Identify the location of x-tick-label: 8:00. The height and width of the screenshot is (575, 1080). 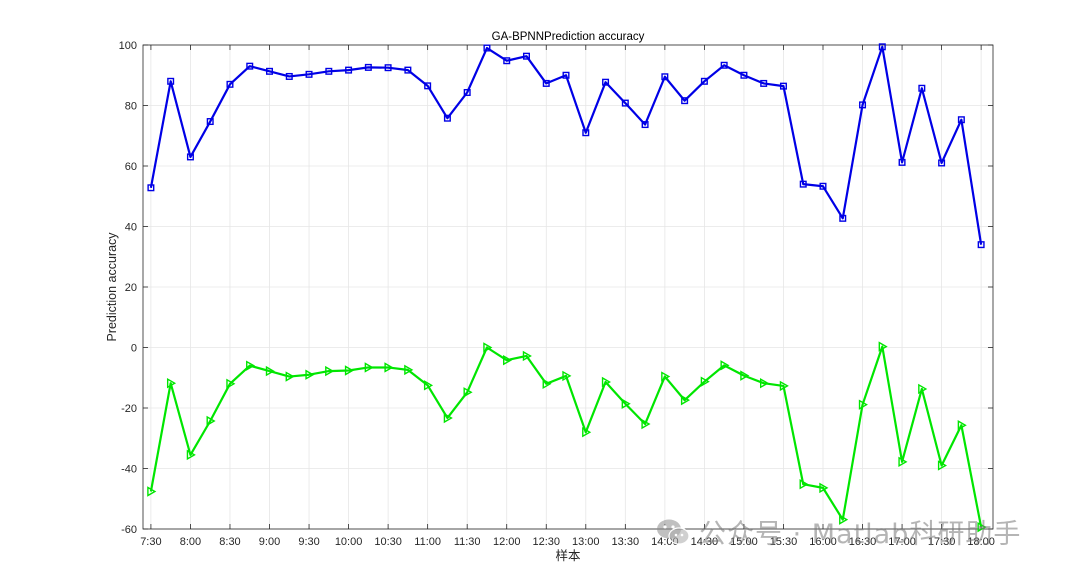
(190, 542).